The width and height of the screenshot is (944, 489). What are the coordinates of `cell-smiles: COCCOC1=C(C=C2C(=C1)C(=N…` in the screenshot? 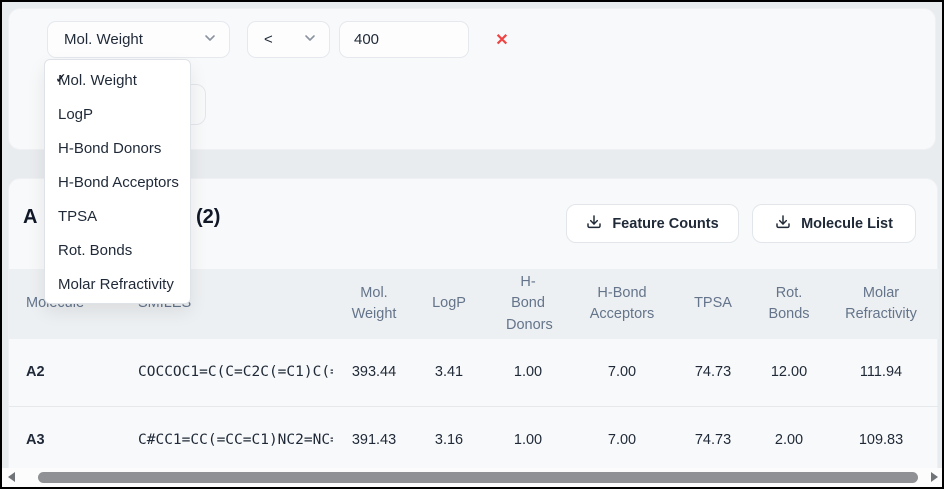 It's located at (235, 372).